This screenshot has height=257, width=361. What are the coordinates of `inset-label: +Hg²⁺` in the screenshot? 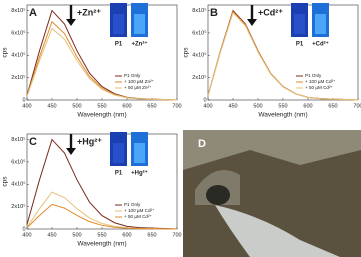 It's located at (139, 173).